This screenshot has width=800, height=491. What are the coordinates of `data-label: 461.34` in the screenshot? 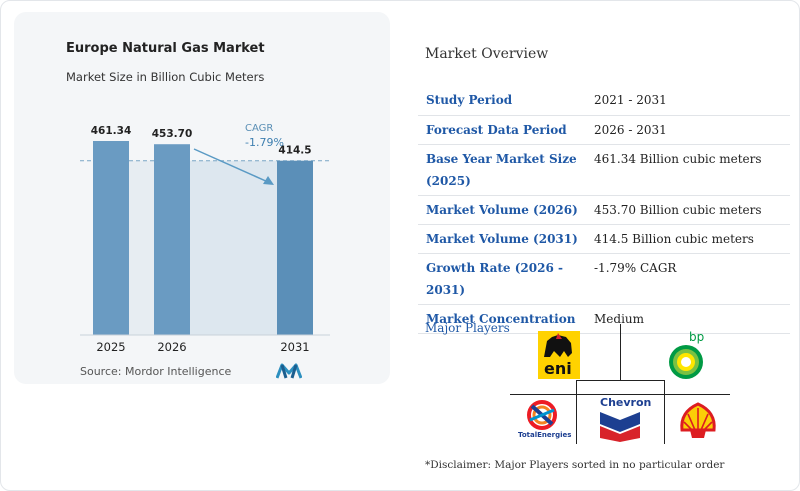 It's located at (111, 131).